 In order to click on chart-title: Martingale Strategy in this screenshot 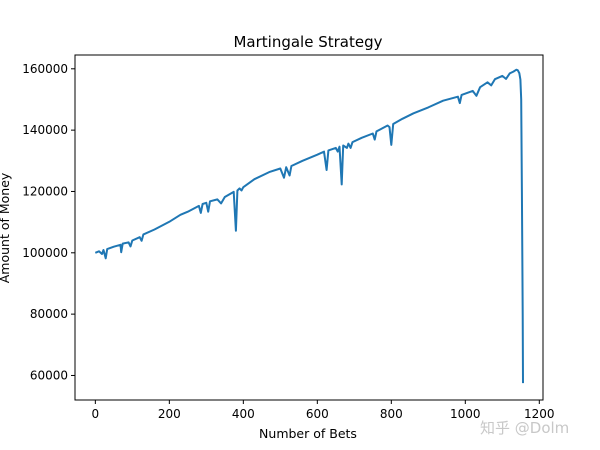, I will do `click(307, 42)`.